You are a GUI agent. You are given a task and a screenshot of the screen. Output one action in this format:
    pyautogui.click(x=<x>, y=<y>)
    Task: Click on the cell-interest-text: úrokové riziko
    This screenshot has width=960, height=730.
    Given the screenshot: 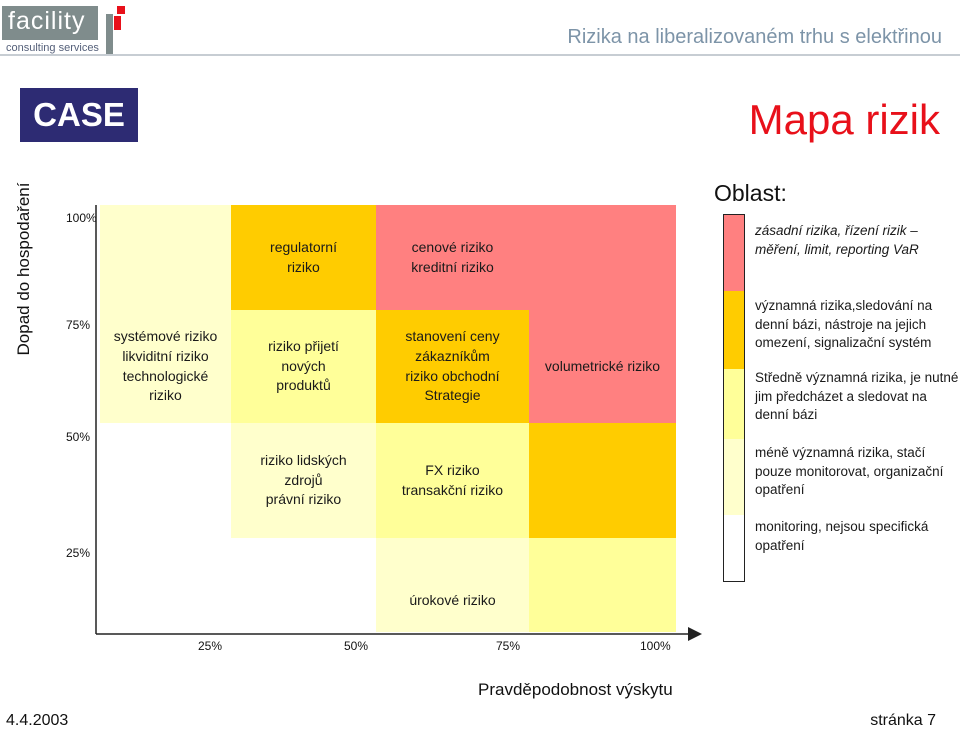 What is the action you would take?
    pyautogui.click(x=452, y=600)
    